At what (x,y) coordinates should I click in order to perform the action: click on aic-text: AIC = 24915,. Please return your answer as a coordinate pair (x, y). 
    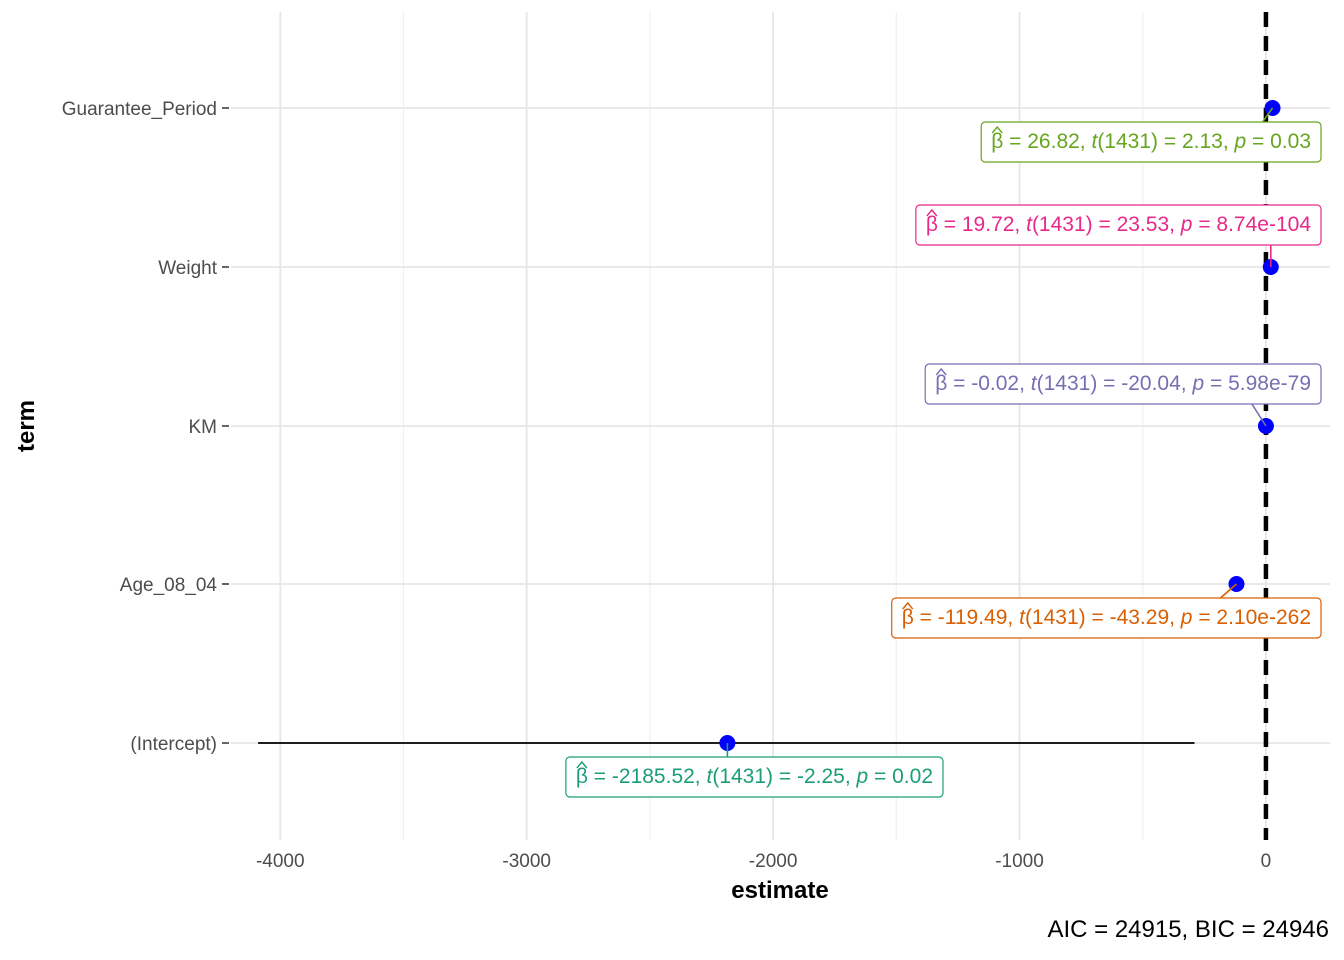
    Looking at the image, I should click on (1120, 929).